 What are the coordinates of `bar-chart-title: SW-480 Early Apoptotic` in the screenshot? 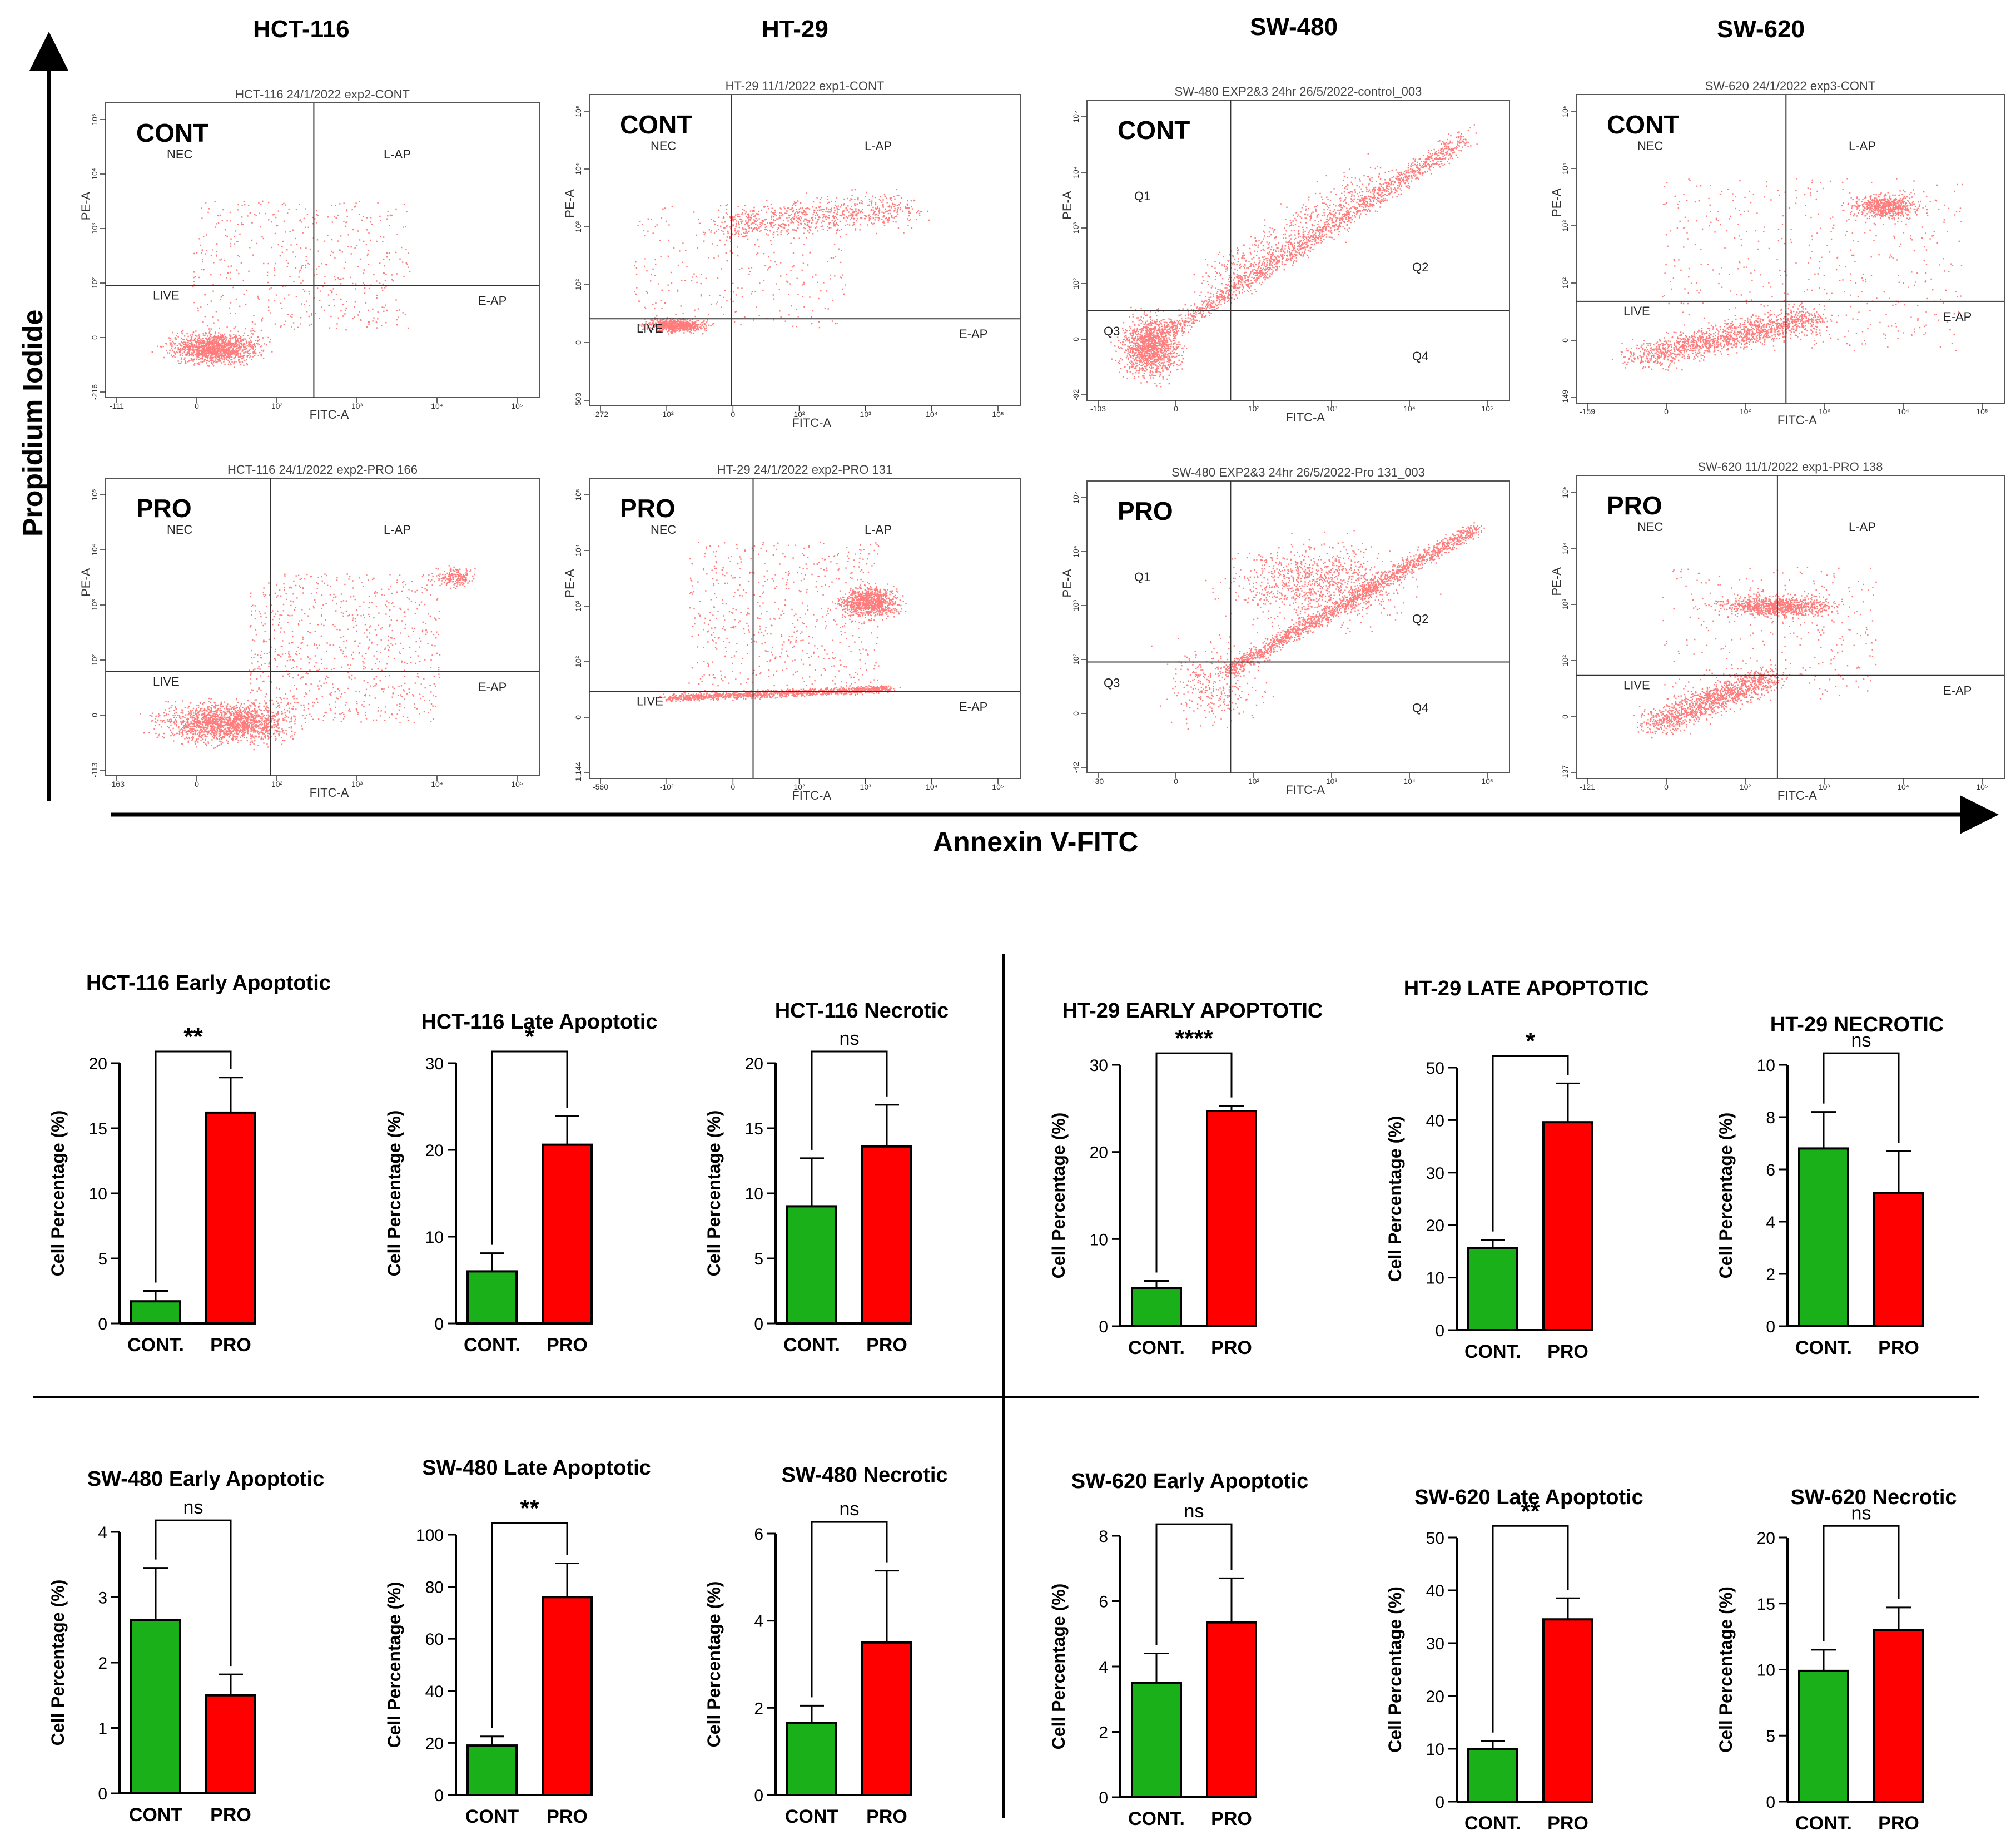 It's located at (206, 1479).